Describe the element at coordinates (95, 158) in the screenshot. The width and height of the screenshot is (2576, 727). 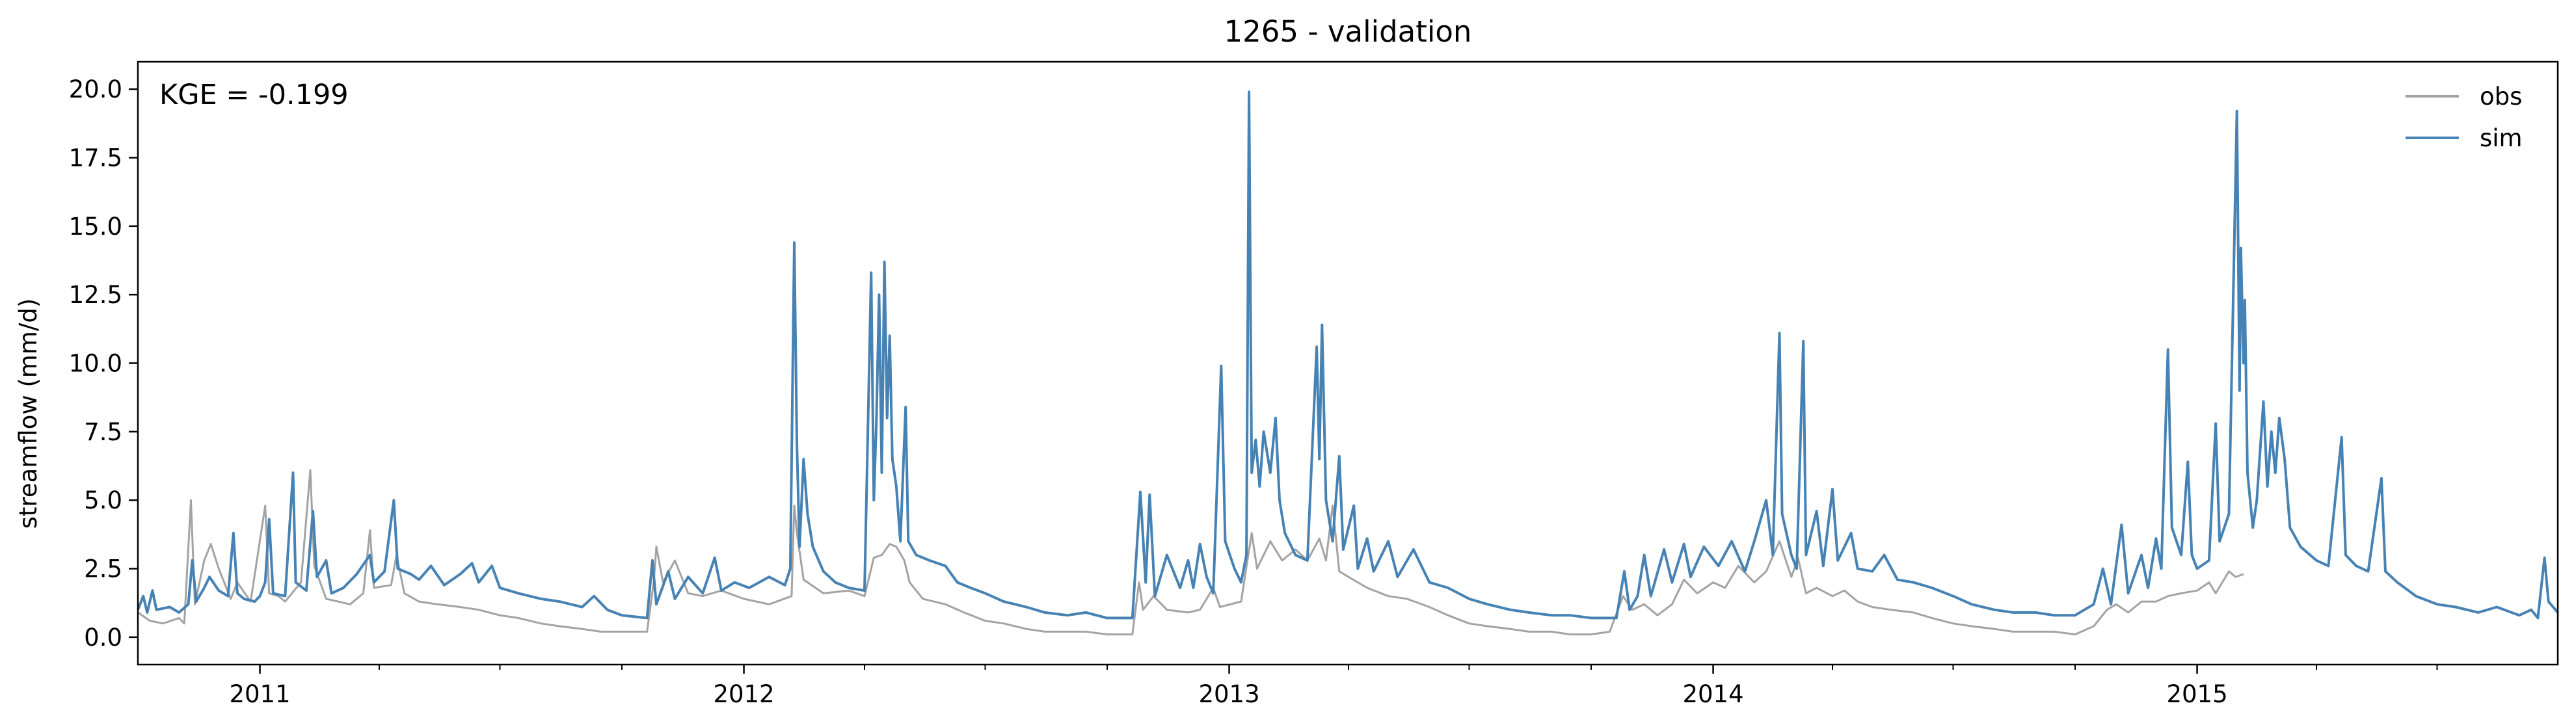
I see `y-tick-label: 17.5` at that location.